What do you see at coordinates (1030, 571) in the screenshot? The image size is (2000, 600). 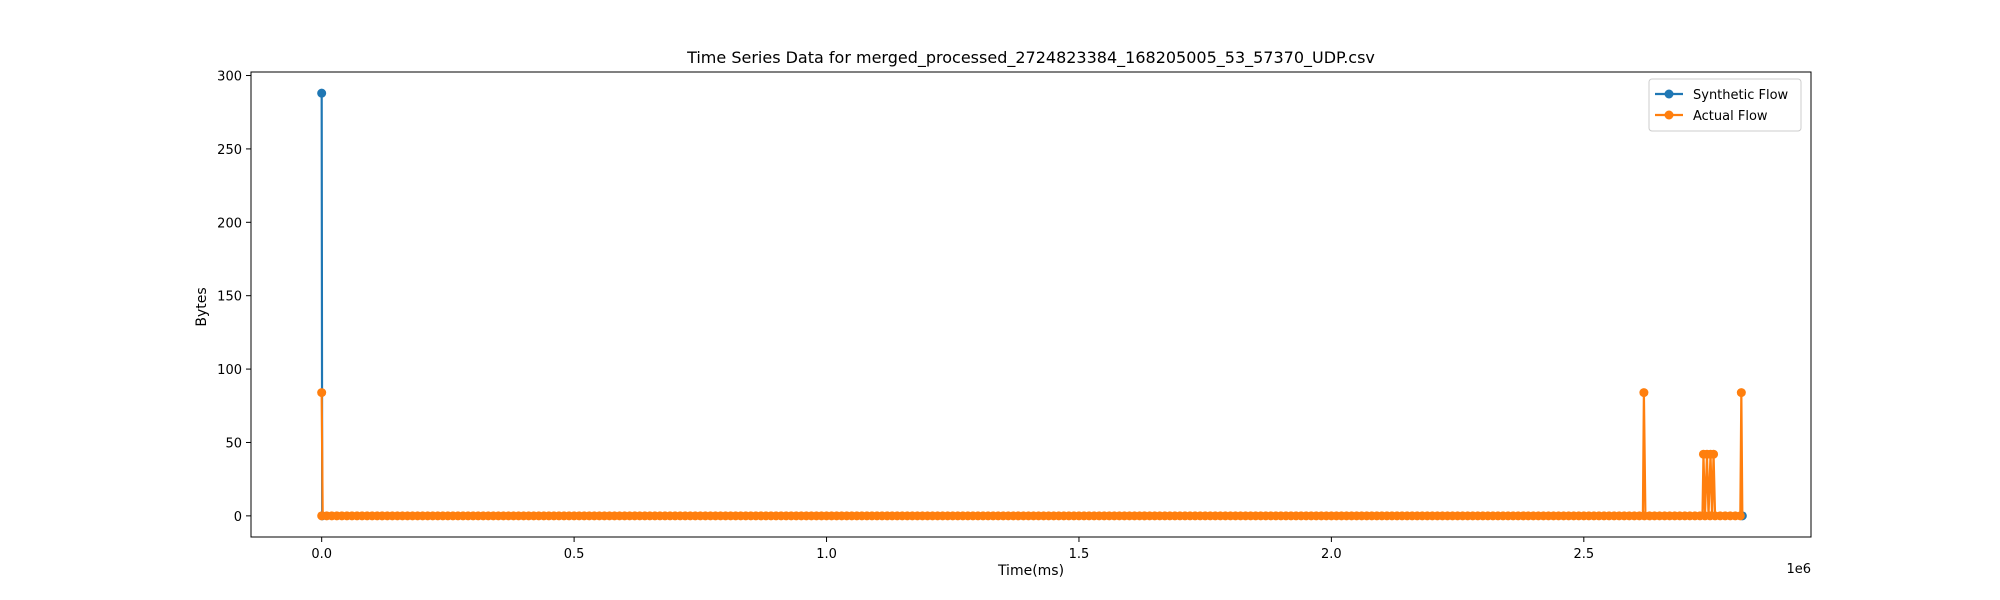 I see `x-axis-label: Time(ms)` at bounding box center [1030, 571].